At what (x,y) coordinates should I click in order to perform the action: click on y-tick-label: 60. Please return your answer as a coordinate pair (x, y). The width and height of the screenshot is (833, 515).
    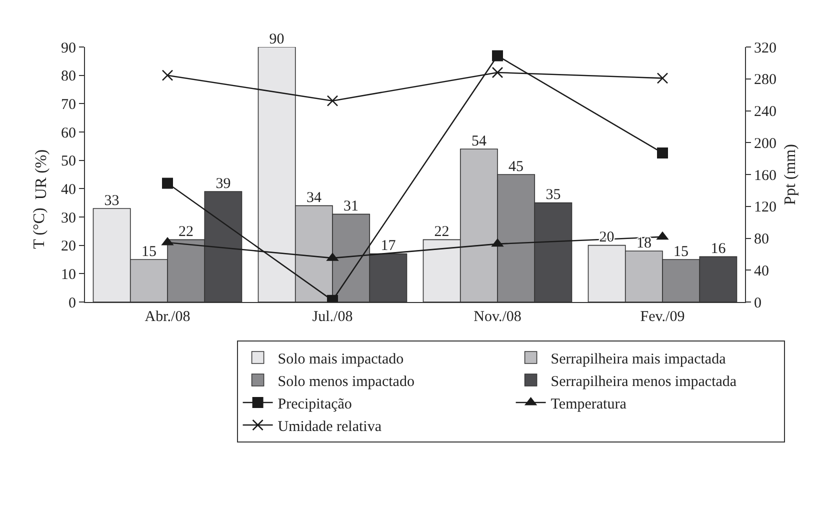
    Looking at the image, I should click on (68, 133).